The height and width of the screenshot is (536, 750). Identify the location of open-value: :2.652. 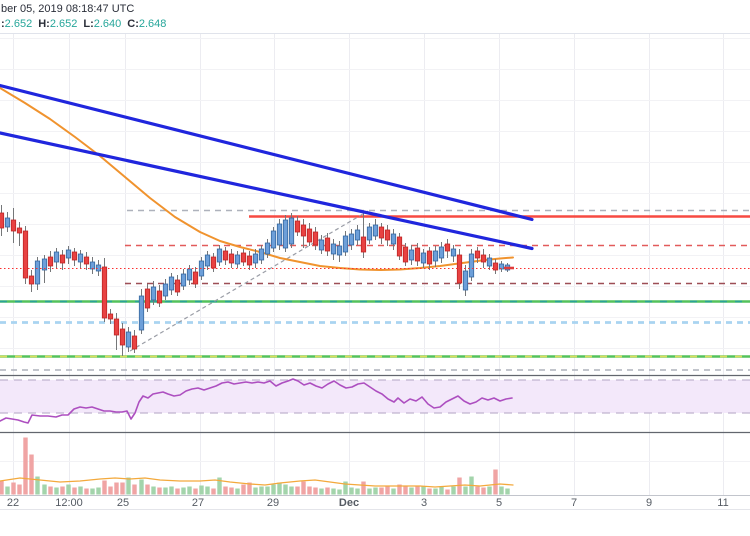
(17, 24).